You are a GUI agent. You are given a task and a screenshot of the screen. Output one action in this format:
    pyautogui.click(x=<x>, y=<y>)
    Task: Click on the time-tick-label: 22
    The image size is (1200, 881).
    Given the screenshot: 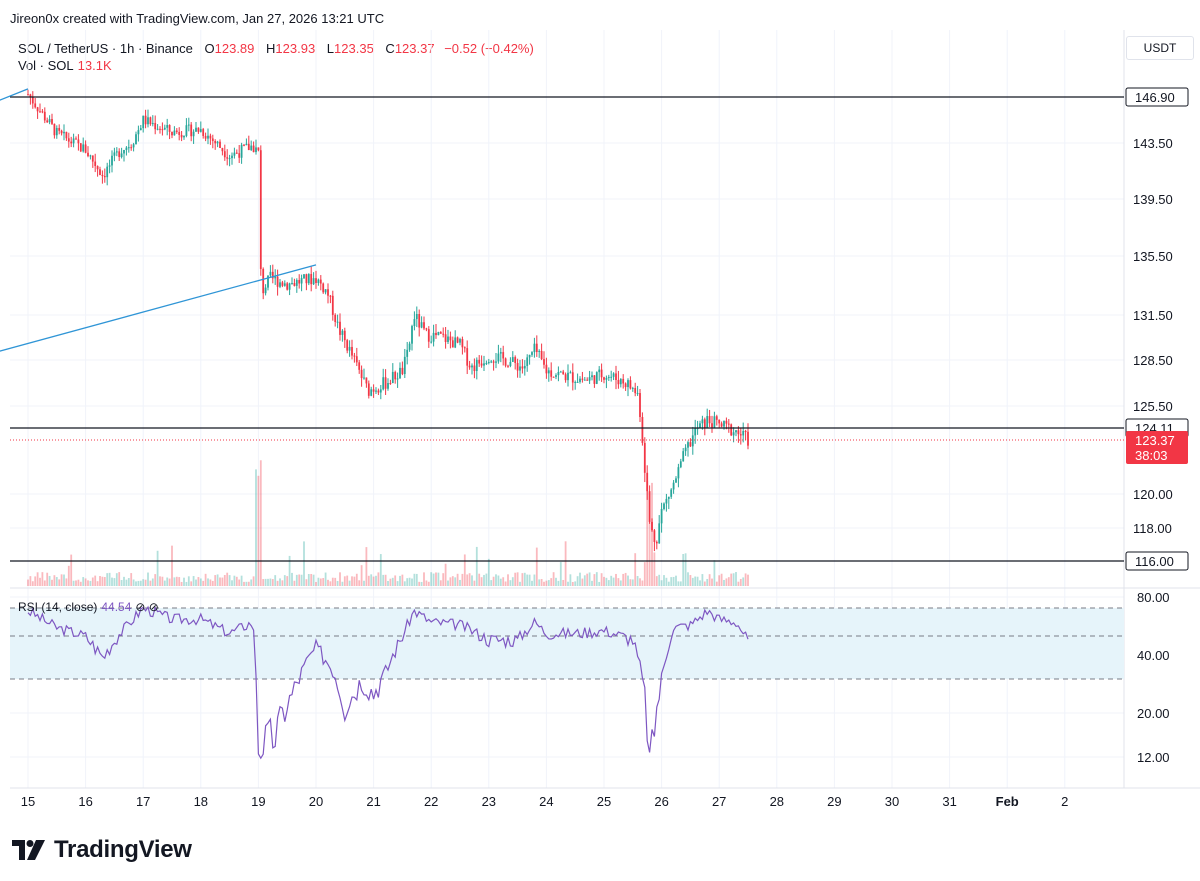 What is the action you would take?
    pyautogui.click(x=431, y=801)
    